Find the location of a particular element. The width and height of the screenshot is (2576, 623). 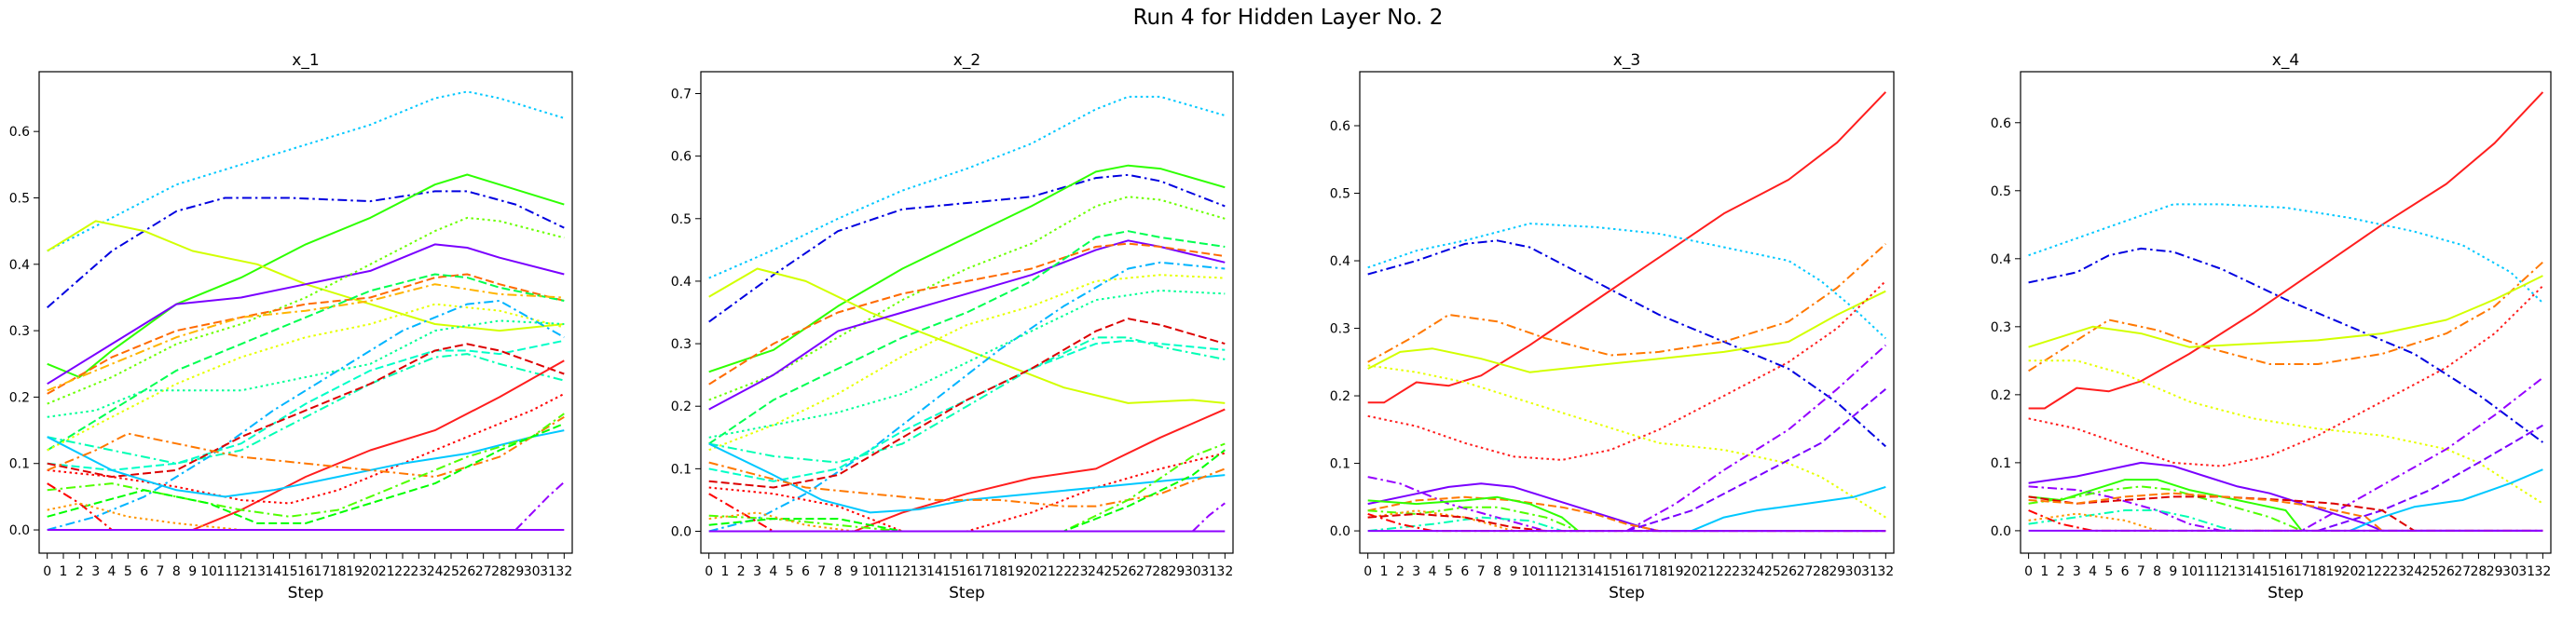

panel-1-series-6-line is located at coordinates (306, 310).